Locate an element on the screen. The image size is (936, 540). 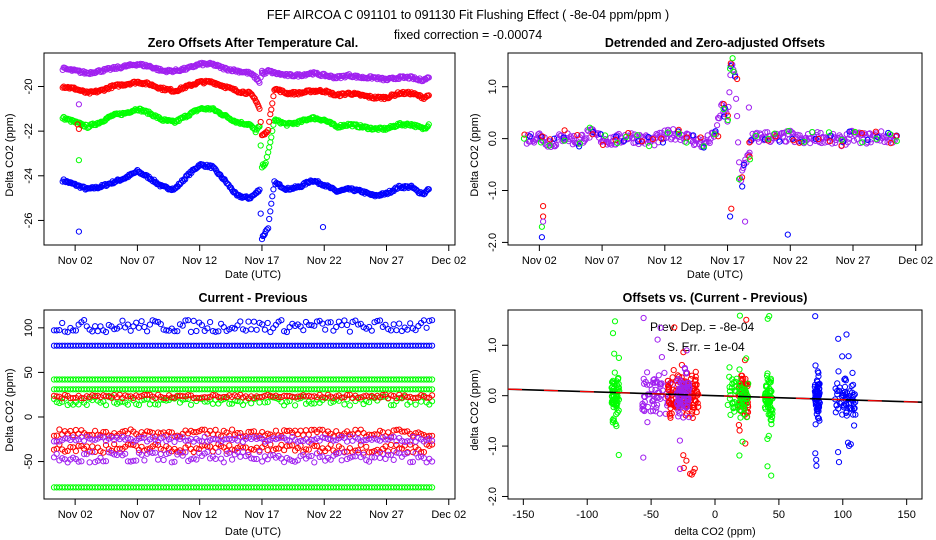
x-tick-label: Nov 12 is located at coordinates (199, 515).